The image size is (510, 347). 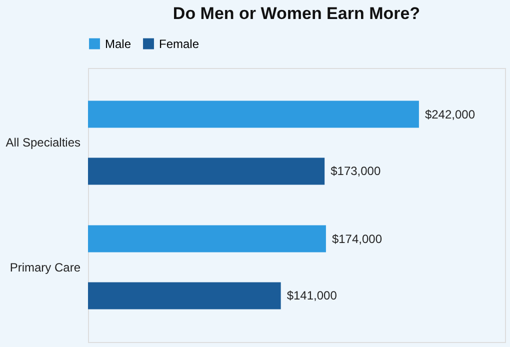 I want to click on data-label: $173,000, so click(x=355, y=171).